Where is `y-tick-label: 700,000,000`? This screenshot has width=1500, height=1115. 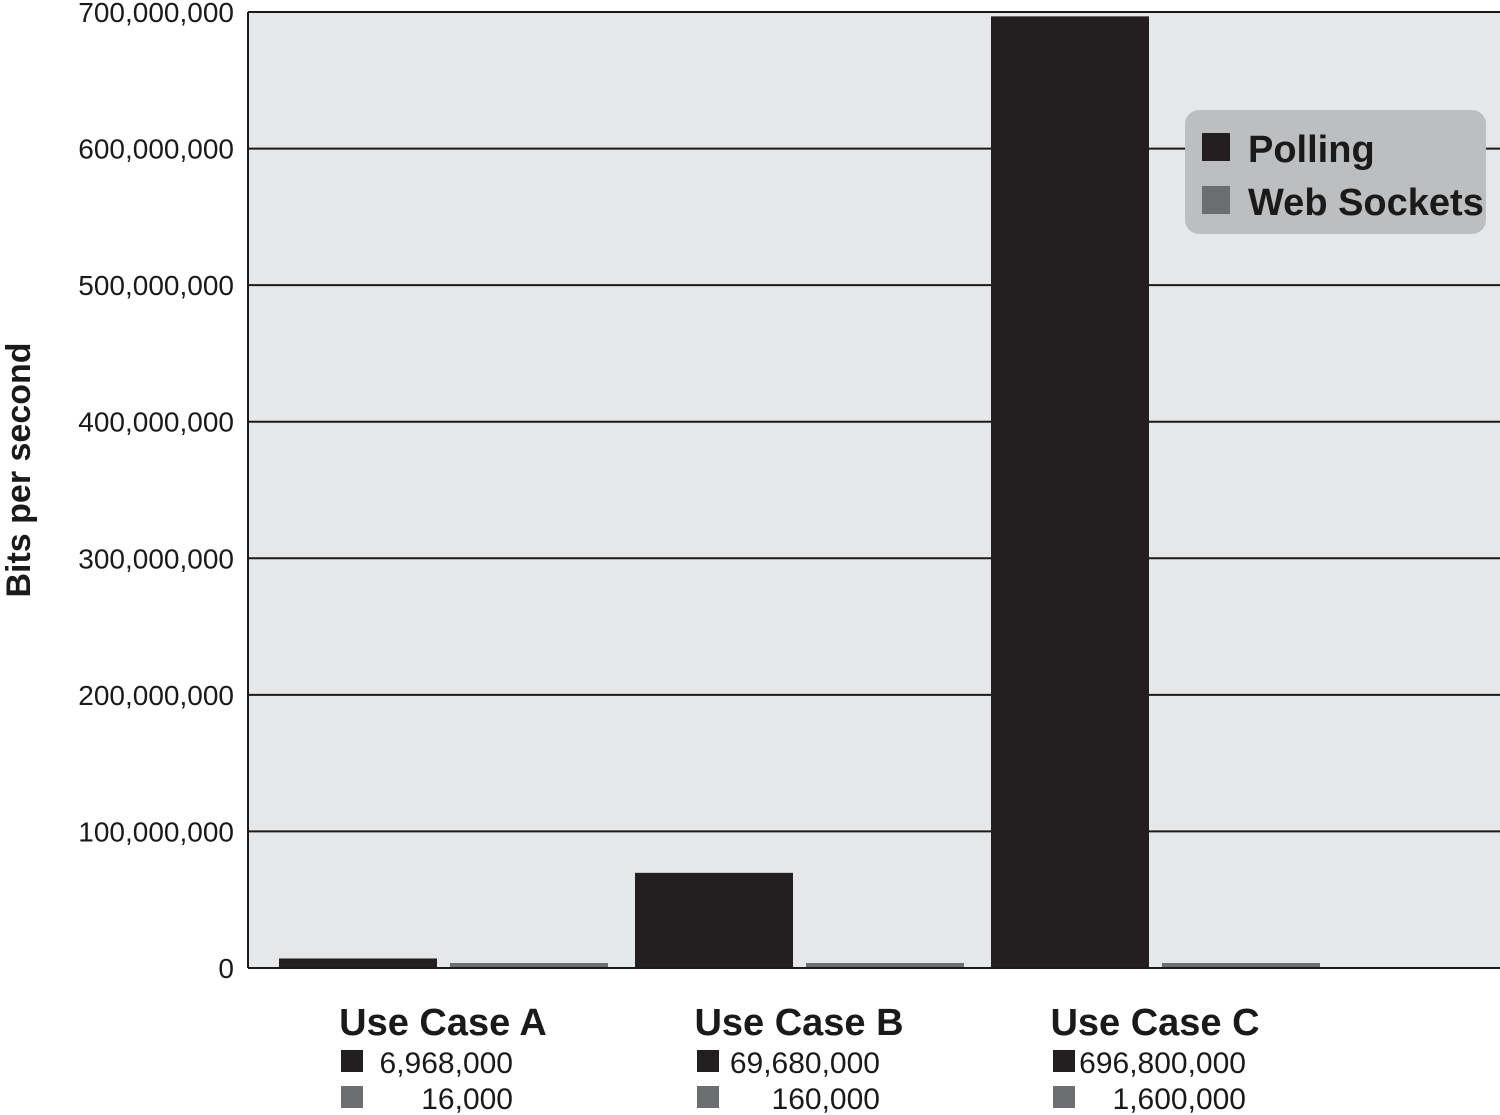
y-tick-label: 700,000,000 is located at coordinates (156, 14).